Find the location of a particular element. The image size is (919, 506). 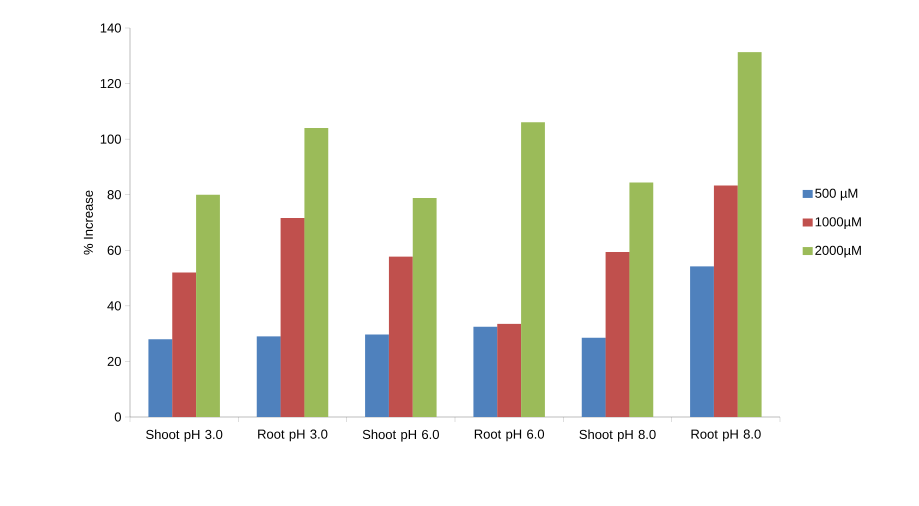

y-tick-label: 140 is located at coordinates (110, 28).